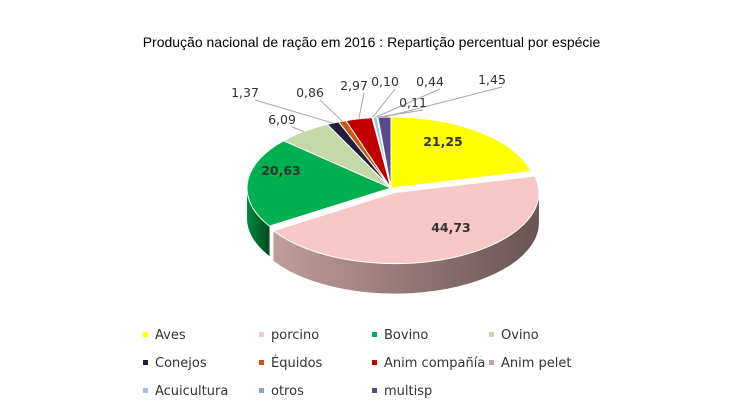 This screenshot has height=418, width=743. I want to click on legend-label: Ovino, so click(520, 335).